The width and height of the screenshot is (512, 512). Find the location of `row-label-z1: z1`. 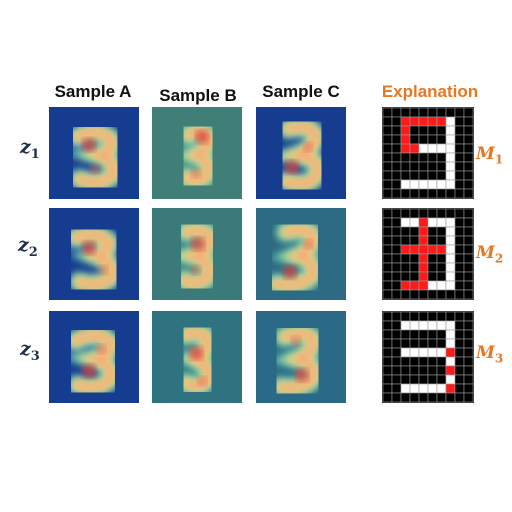

row-label-z1: z1 is located at coordinates (30, 149).